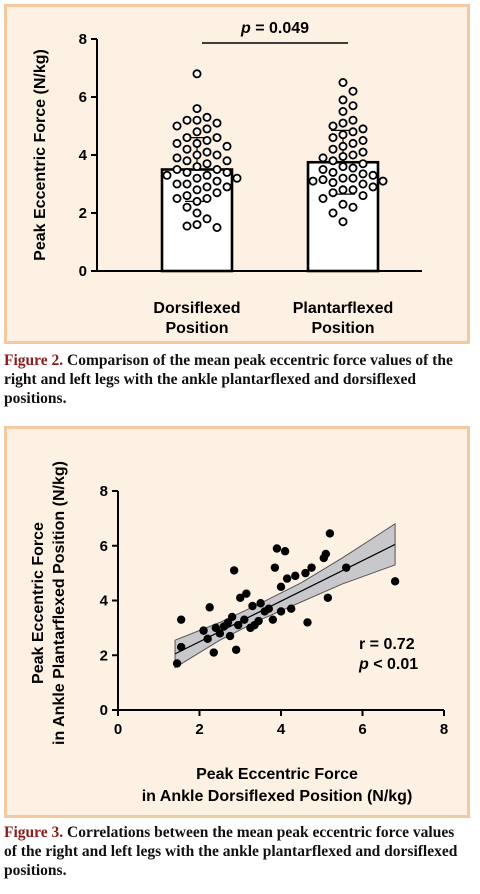  What do you see at coordinates (196, 308) in the screenshot?
I see `x-category-label: Dorsiflexed` at bounding box center [196, 308].